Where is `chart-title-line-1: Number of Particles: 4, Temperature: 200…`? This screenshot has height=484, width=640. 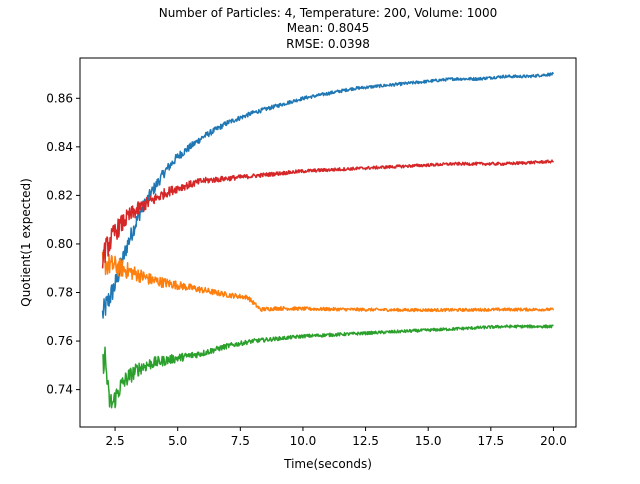
chart-title-line-1: Number of Particles: 4, Temperature: 200… is located at coordinates (328, 13).